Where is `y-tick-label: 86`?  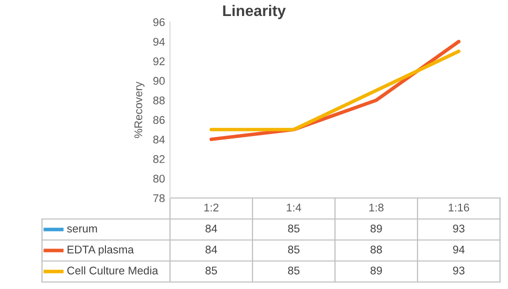
y-tick-label: 86 is located at coordinates (159, 120).